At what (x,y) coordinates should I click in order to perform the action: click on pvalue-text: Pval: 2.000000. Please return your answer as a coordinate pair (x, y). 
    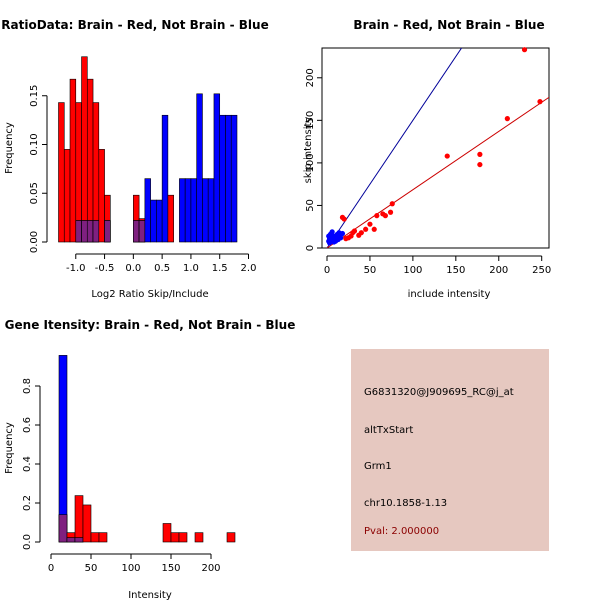
    Looking at the image, I should click on (402, 531).